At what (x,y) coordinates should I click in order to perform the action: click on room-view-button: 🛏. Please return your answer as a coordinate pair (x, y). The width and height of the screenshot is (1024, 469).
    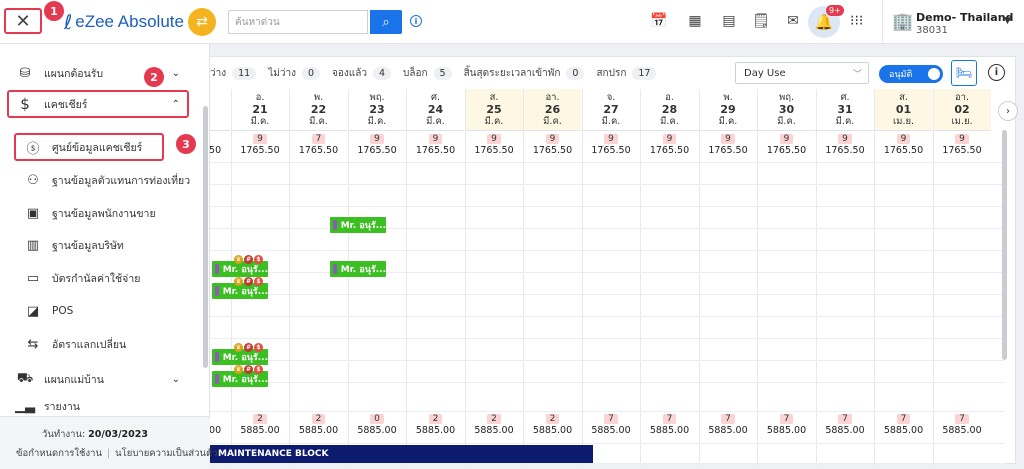
    Looking at the image, I should click on (964, 73).